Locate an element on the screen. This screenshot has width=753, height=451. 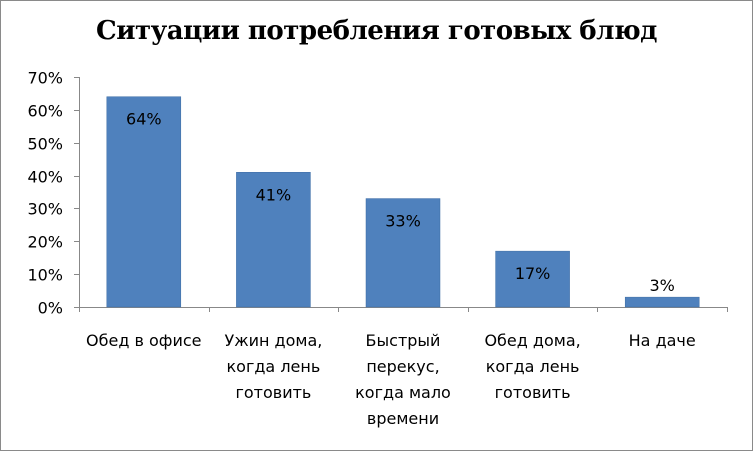
y-tick-label: 20% is located at coordinates (45, 242).